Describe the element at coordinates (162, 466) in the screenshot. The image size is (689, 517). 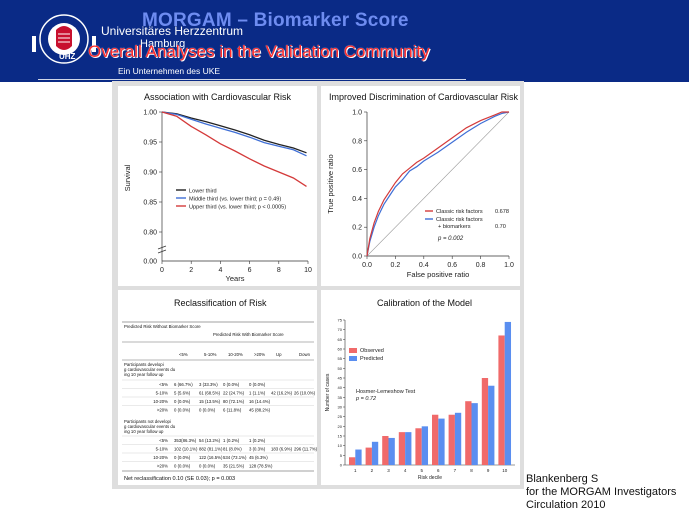
I see `table-cell: >20%` at that location.